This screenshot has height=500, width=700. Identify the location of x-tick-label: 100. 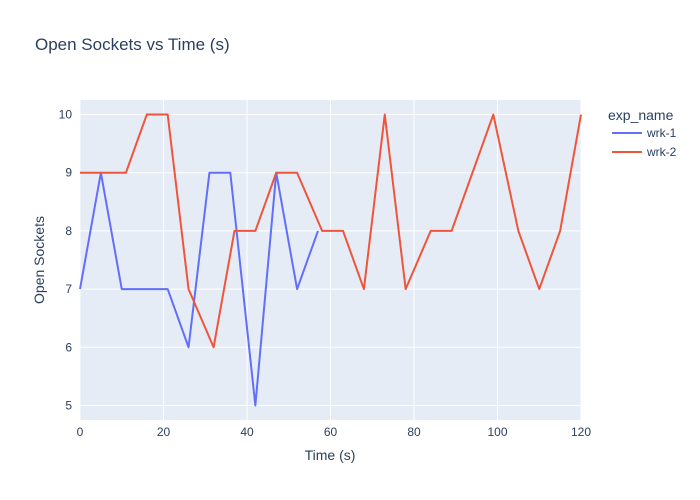
(497, 432).